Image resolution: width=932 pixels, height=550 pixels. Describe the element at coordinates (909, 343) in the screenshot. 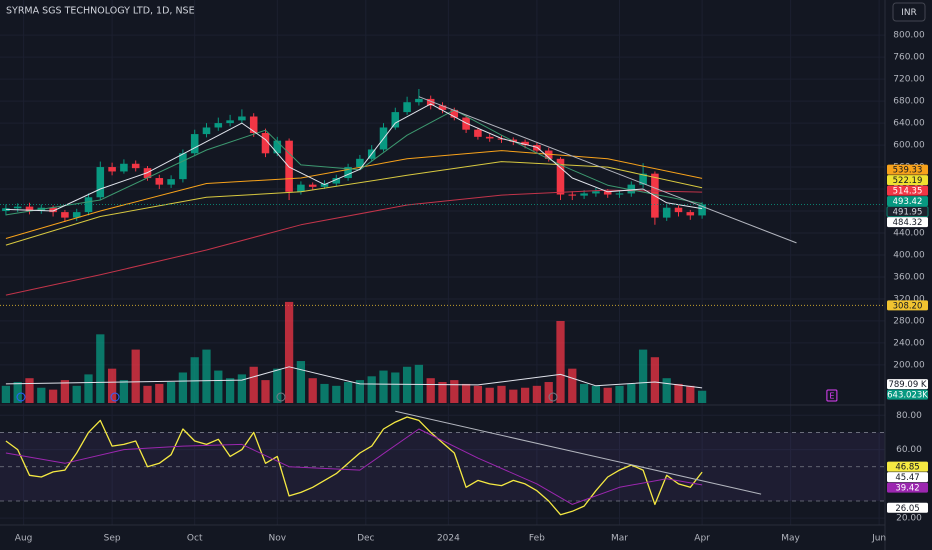

I see `y-tick-label: 240.00` at that location.